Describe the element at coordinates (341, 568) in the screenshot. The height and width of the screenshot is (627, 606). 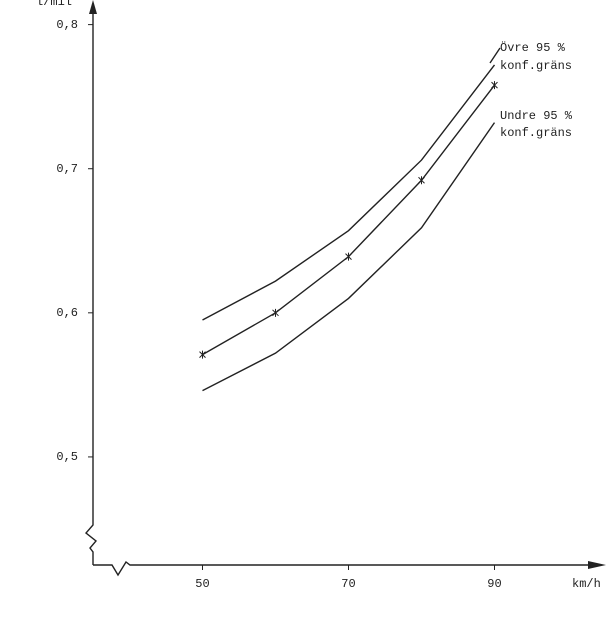
I see `x-axis` at that location.